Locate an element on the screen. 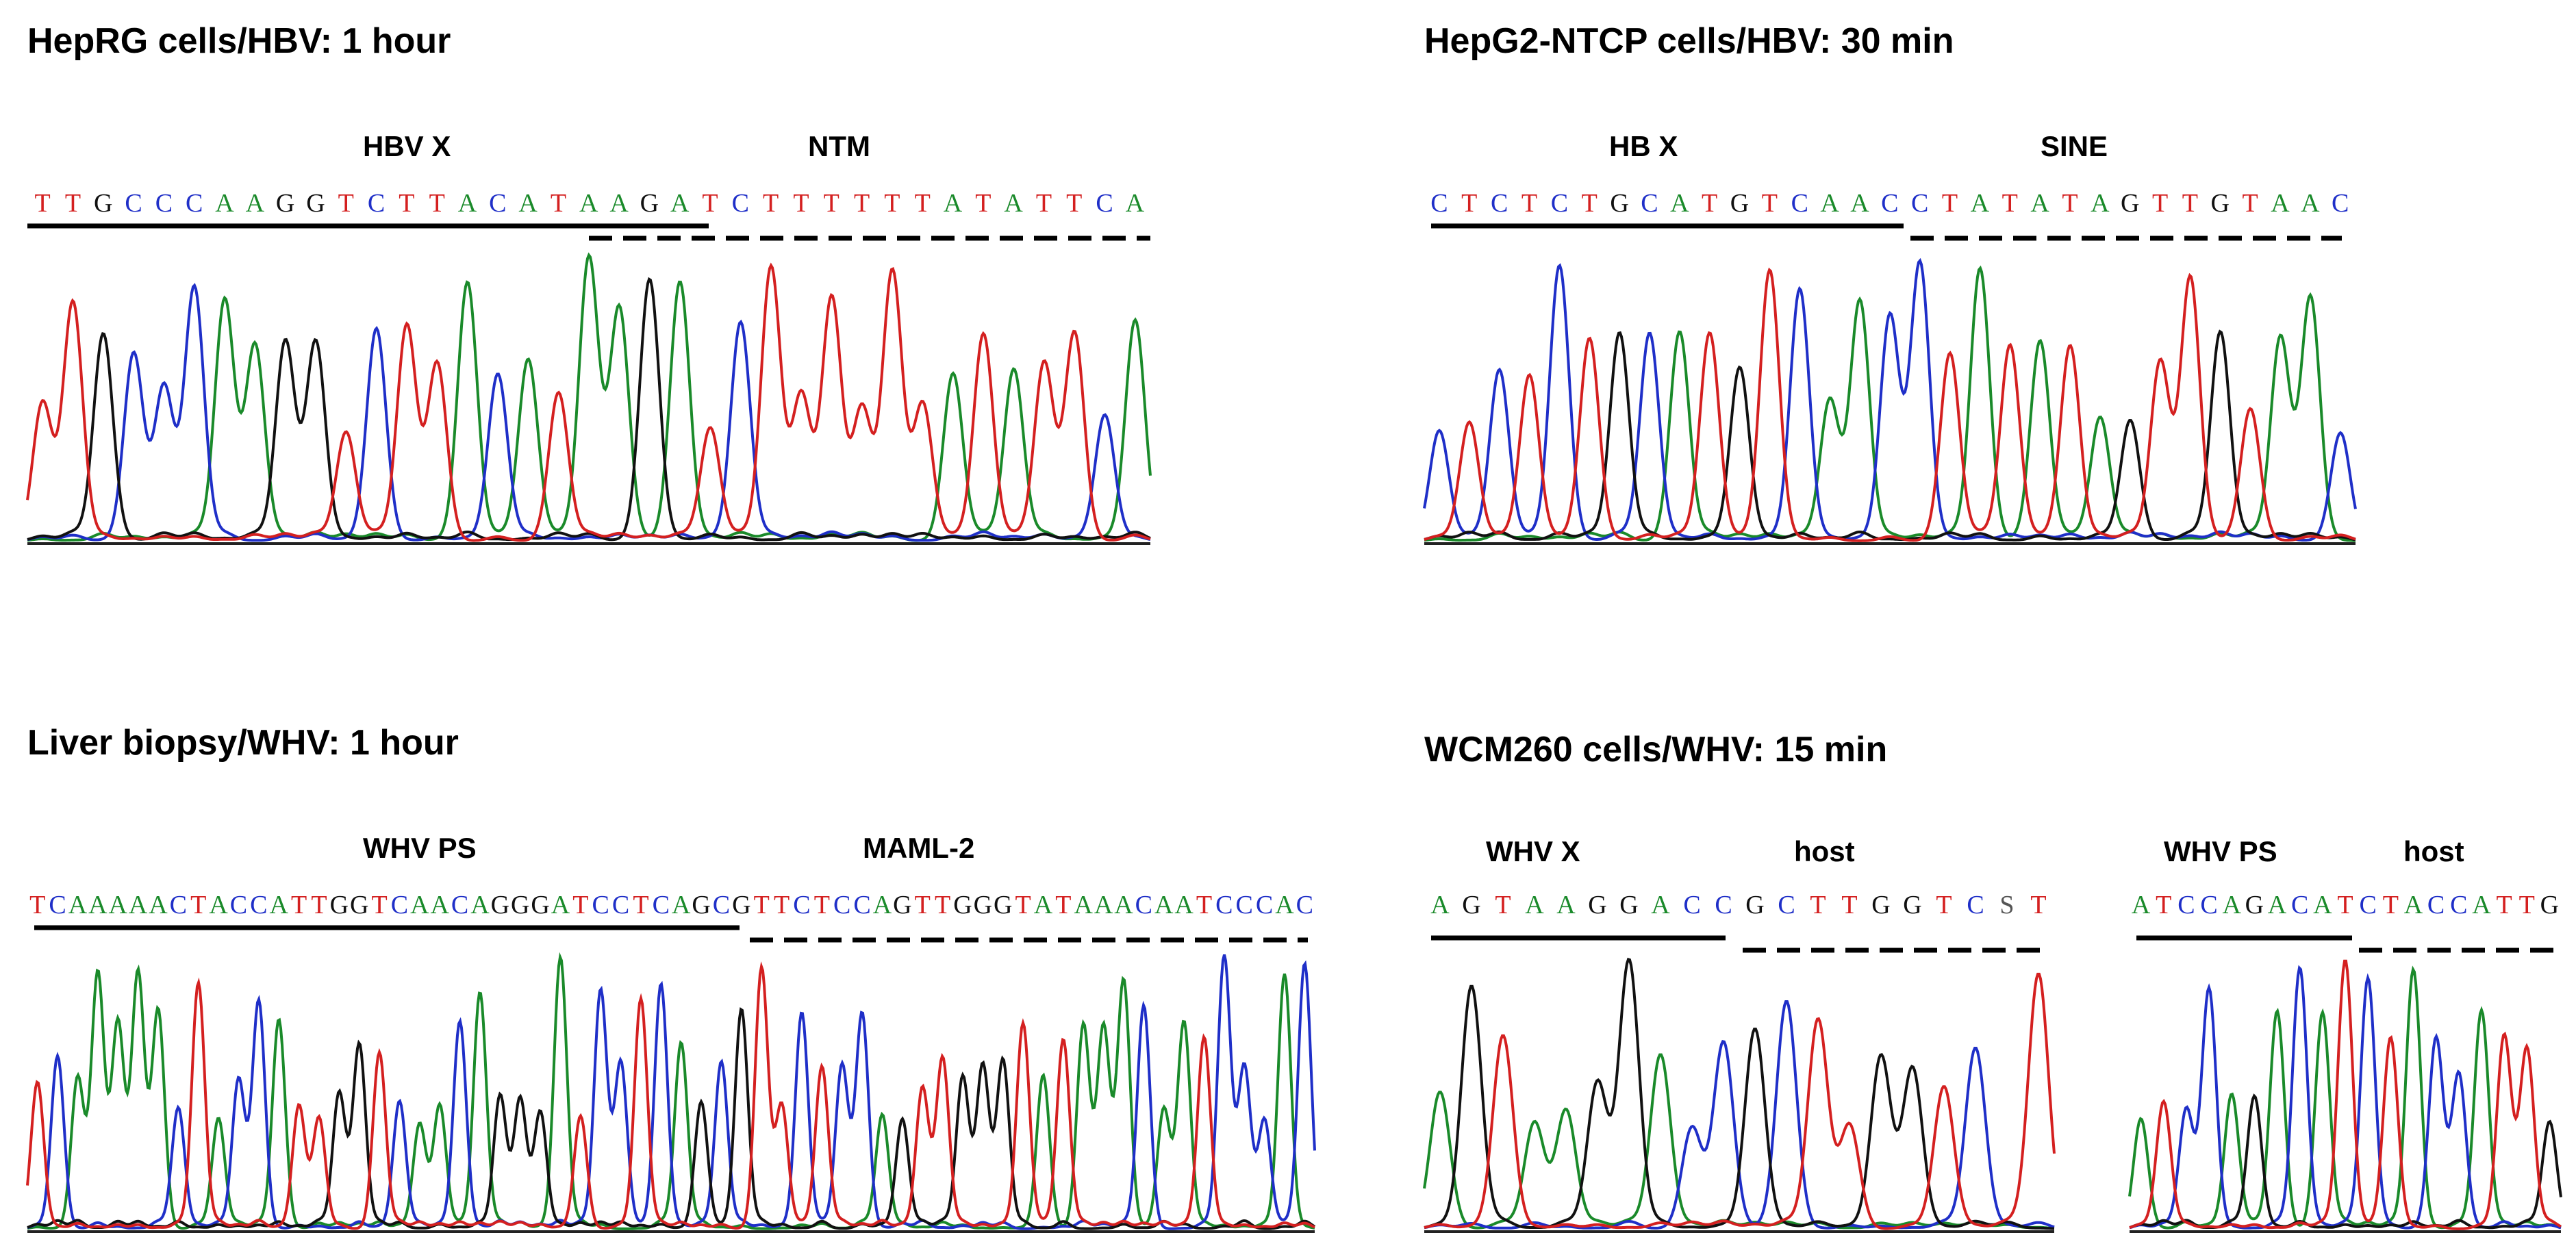 The height and width of the screenshot is (1246, 2576). segment-label-host-2: host is located at coordinates (2433, 851).